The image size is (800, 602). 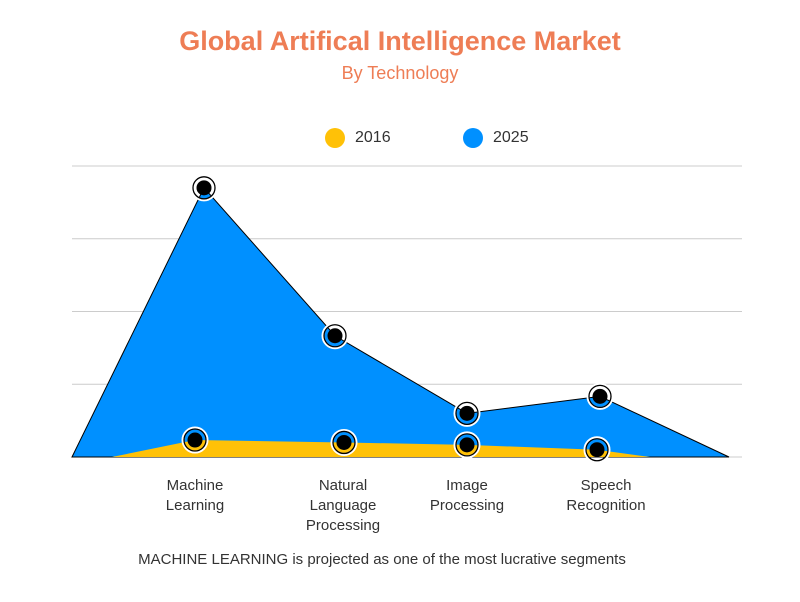 I want to click on point-2016-speech-recognition-ring, so click(x=597, y=450).